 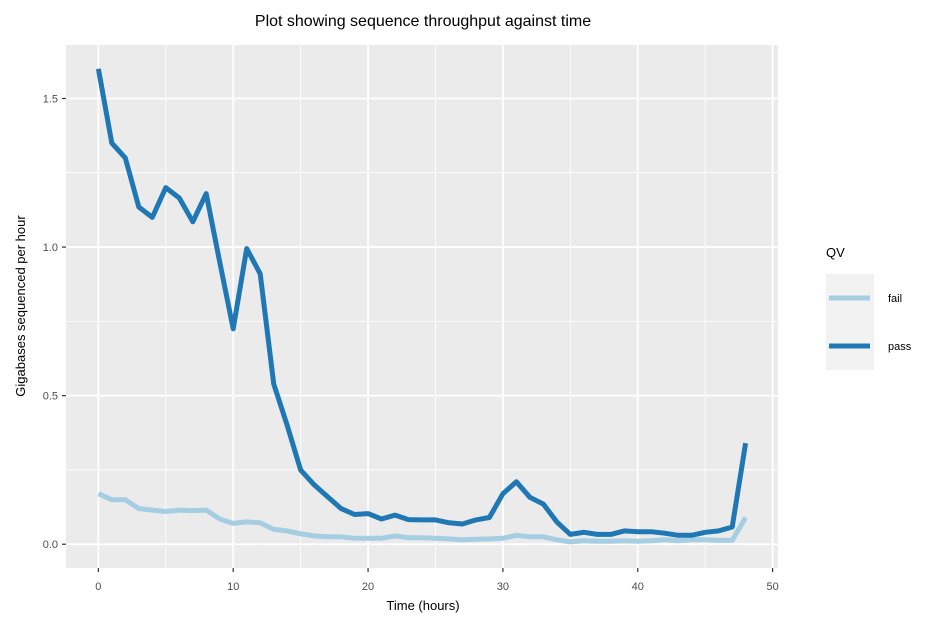 I want to click on x-tick-label: 30, so click(x=503, y=587).